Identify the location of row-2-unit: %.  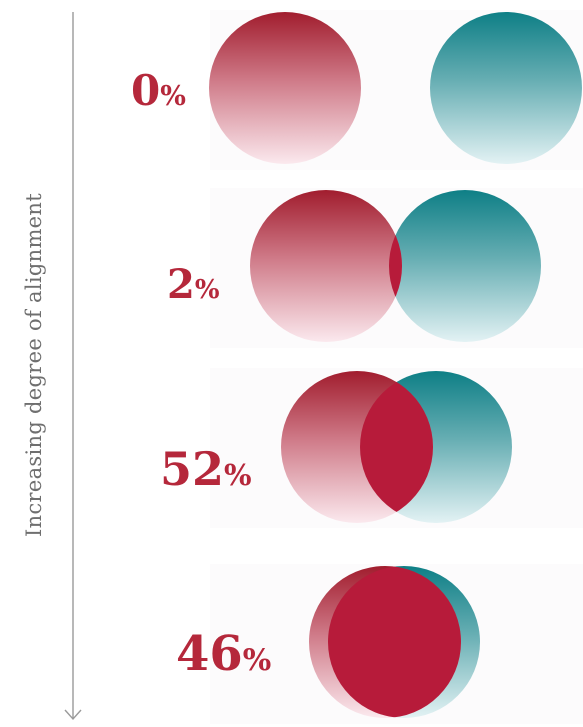
(207, 290).